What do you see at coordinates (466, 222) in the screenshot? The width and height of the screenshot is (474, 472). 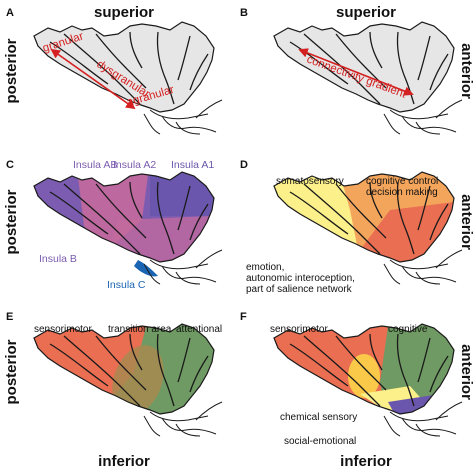 I see `axis-anterior-d: anterior` at bounding box center [466, 222].